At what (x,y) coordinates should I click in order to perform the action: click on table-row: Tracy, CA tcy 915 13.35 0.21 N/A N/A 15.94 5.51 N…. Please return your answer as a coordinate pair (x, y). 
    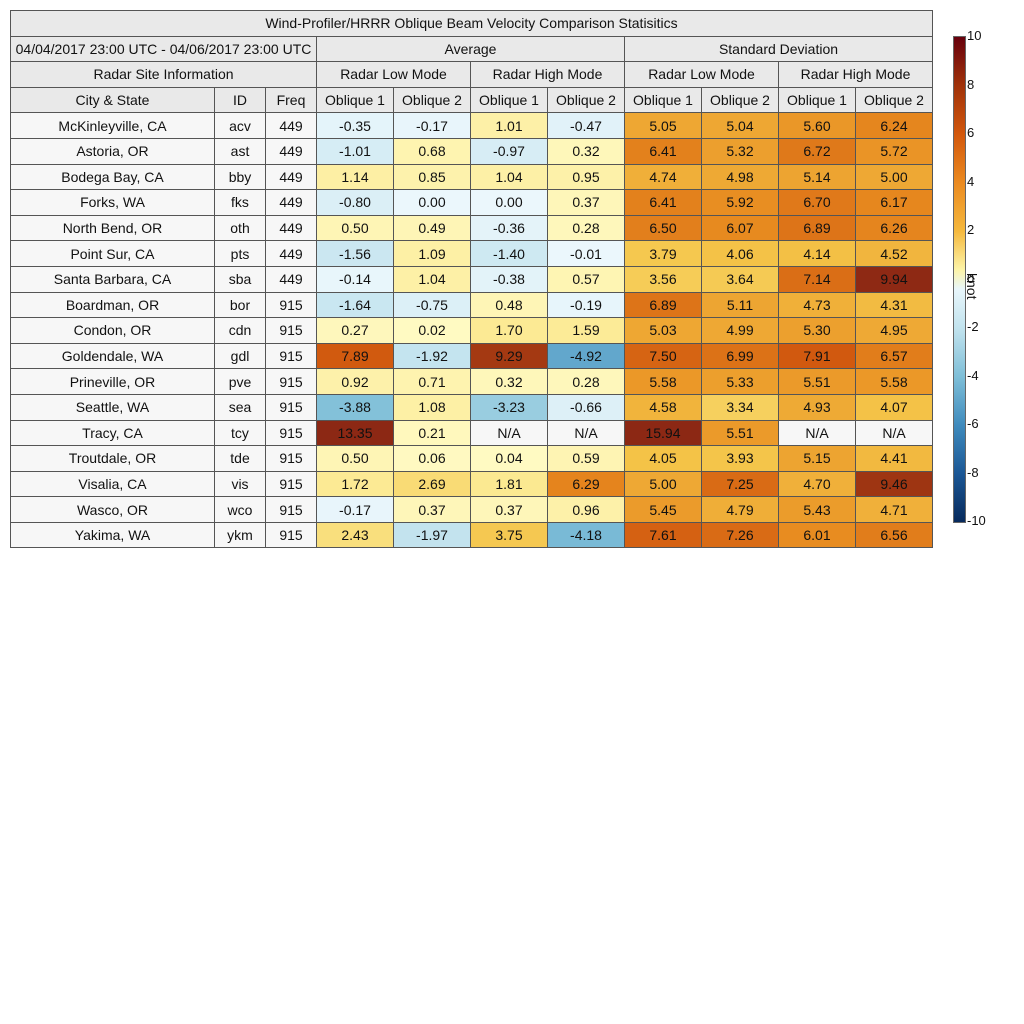
    Looking at the image, I should click on (471, 433).